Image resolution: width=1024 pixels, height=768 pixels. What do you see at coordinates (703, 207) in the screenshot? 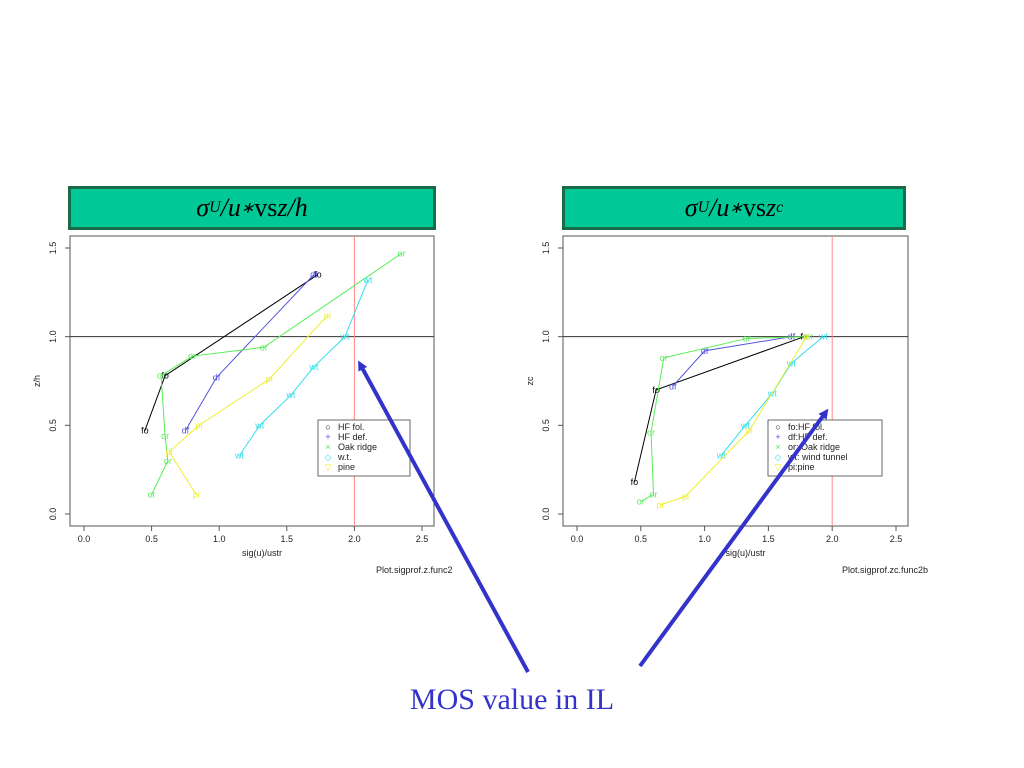
I see `sigma-subscript: U` at bounding box center [703, 207].